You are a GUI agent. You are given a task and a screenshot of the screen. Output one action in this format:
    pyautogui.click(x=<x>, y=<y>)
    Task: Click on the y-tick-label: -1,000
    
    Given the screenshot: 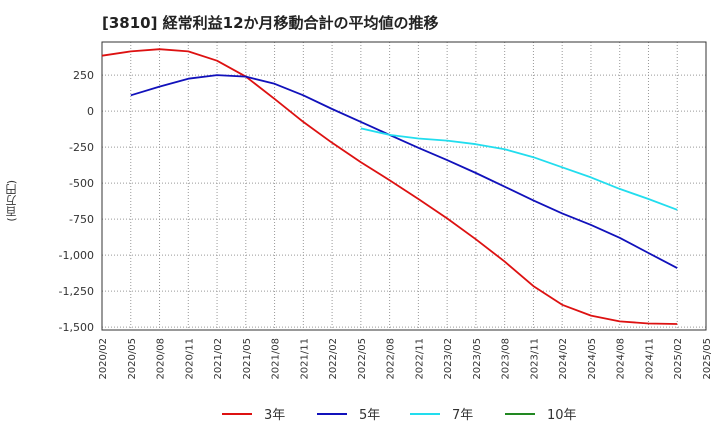 What is the action you would take?
    pyautogui.click(x=76, y=255)
    